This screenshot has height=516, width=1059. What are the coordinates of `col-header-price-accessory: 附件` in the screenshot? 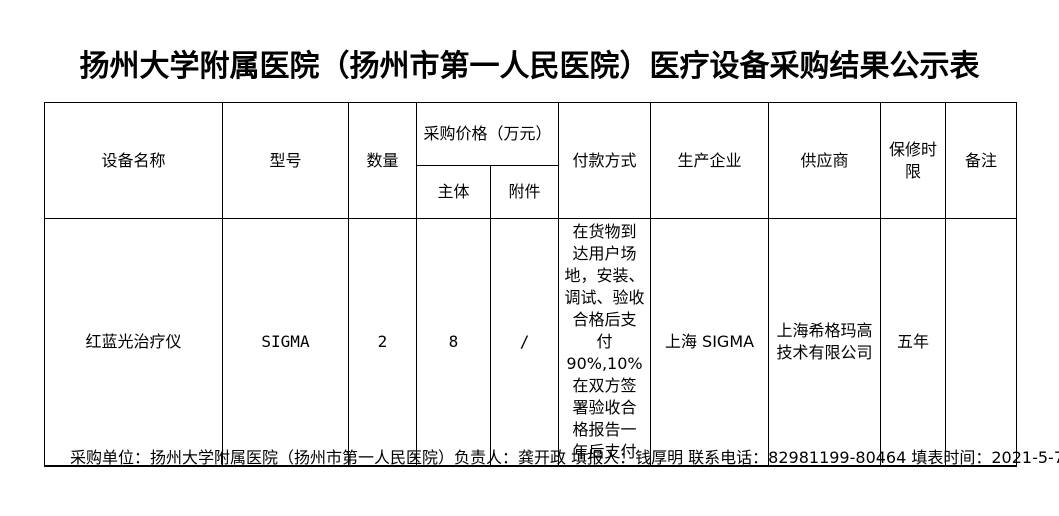 It's located at (524, 192).